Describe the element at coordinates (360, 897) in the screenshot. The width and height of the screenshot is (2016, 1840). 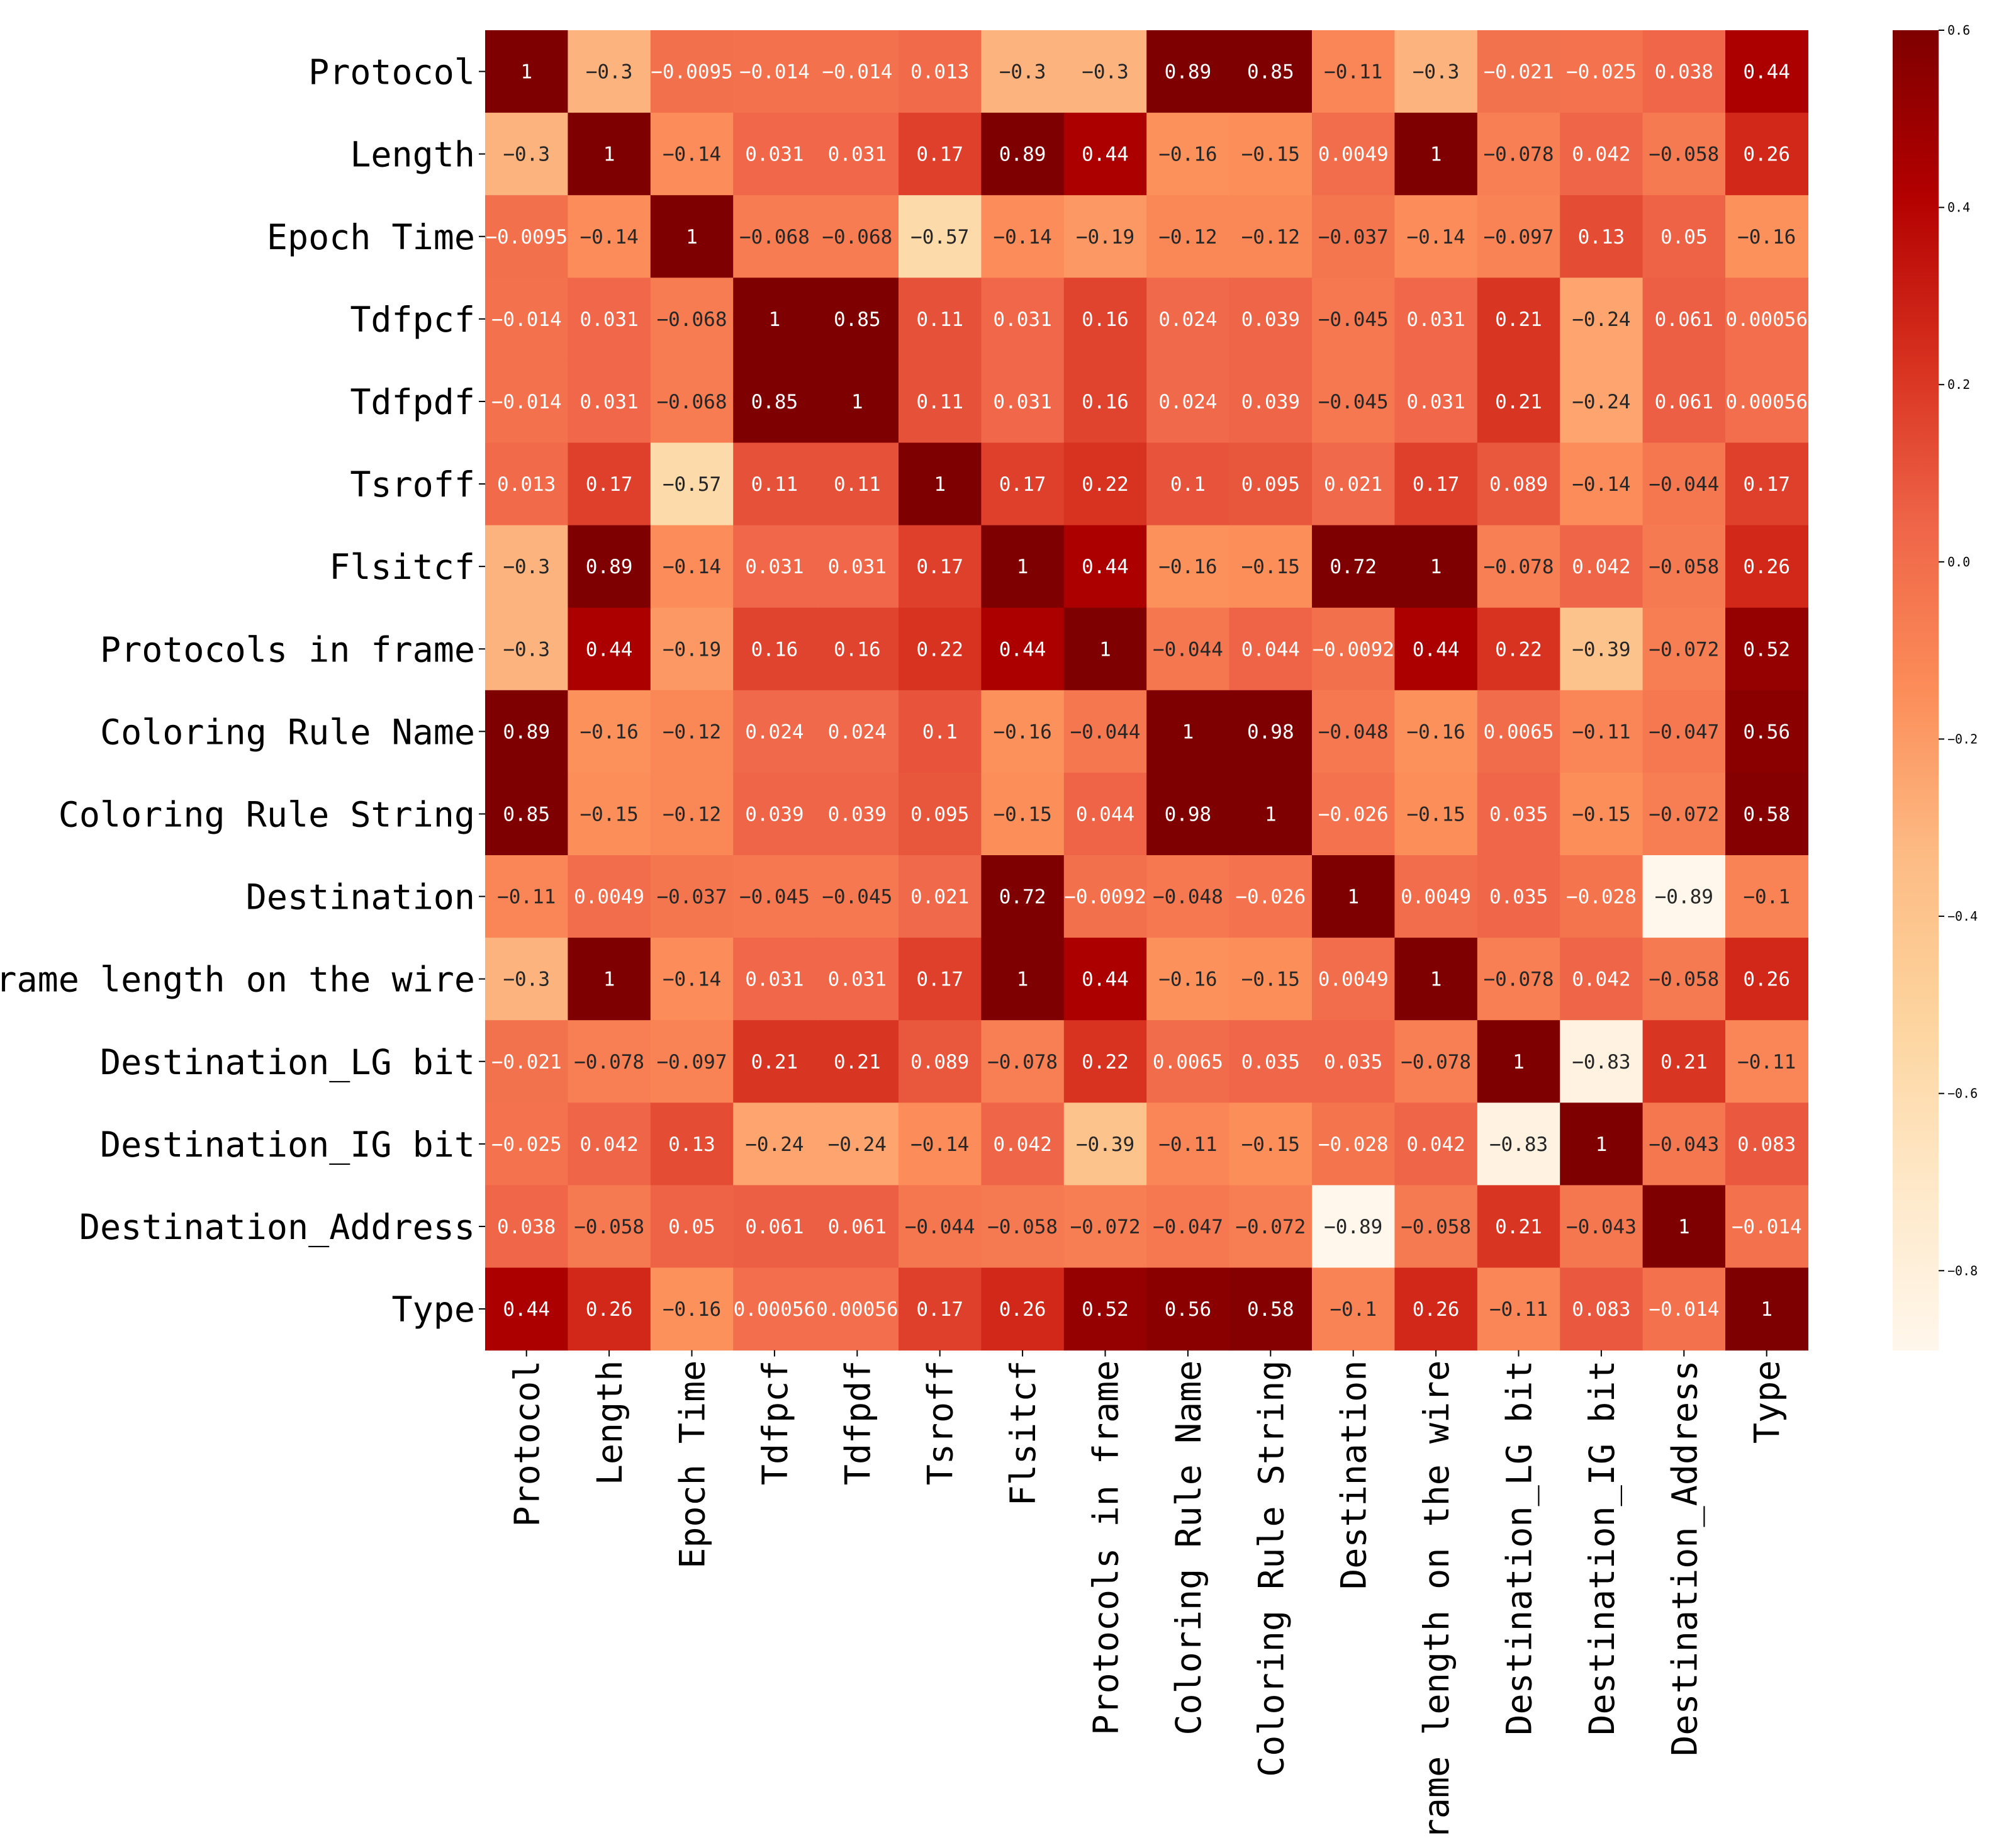
I see `y-tick-label-destination: Destination` at that location.